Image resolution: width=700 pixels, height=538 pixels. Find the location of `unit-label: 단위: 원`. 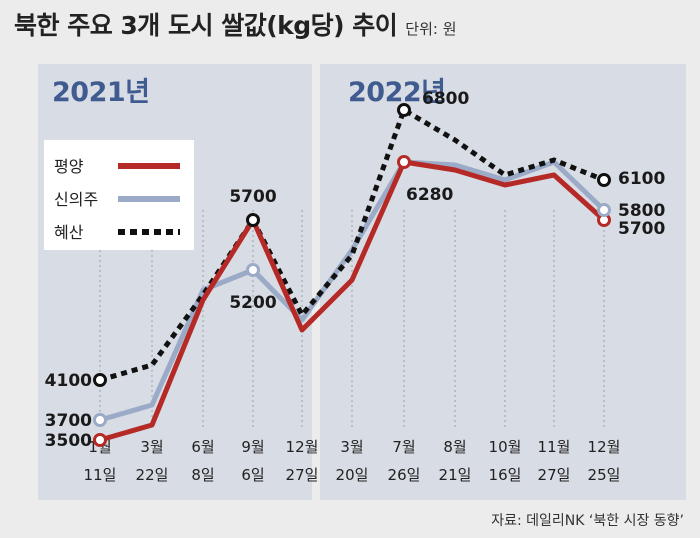

unit-label: 단위: 원 is located at coordinates (431, 29).